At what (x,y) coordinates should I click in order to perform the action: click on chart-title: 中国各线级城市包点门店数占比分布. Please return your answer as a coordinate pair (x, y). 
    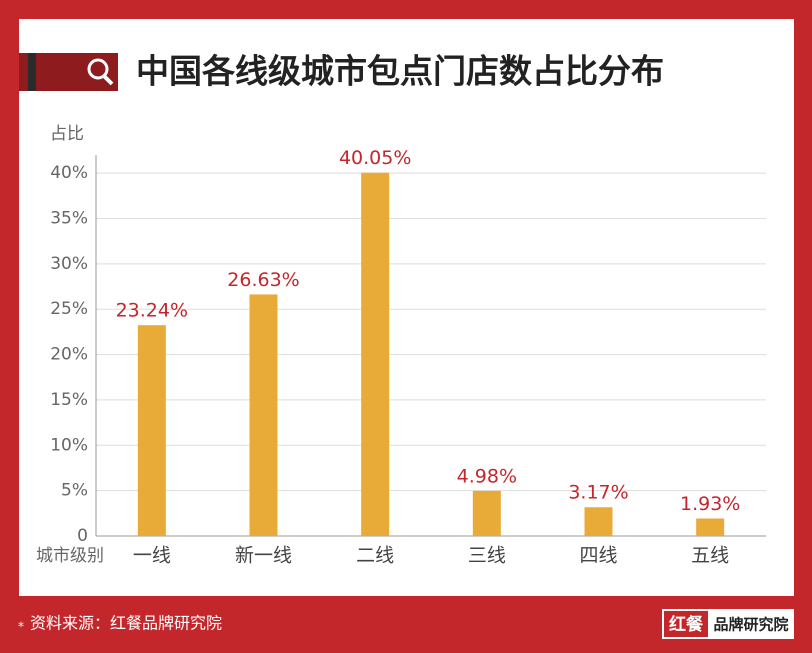
    Looking at the image, I should click on (400, 71).